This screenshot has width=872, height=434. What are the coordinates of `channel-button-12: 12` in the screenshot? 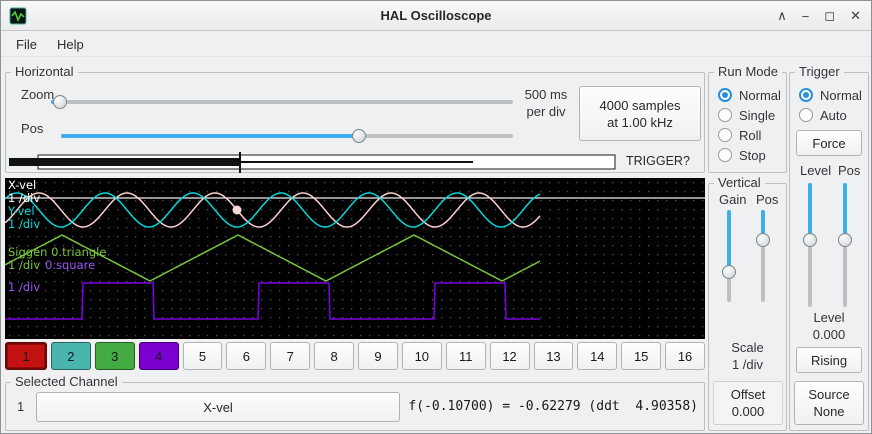 It's located at (509, 356).